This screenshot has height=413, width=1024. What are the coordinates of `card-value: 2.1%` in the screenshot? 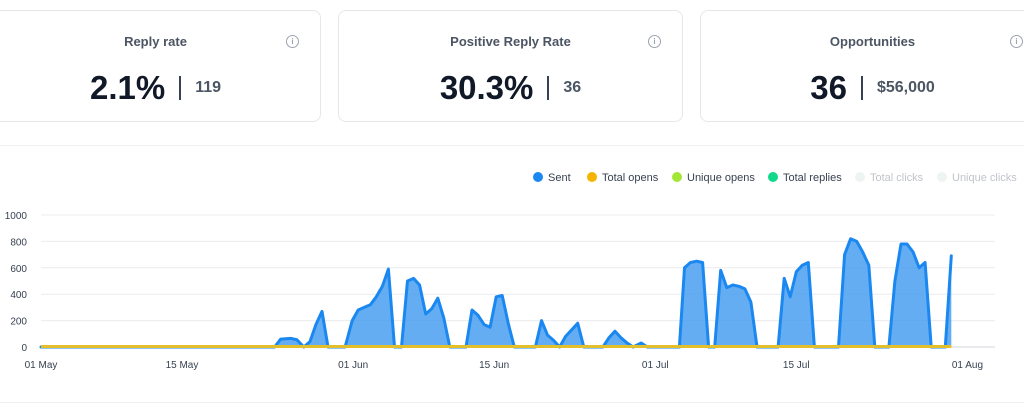 It's located at (127, 87).